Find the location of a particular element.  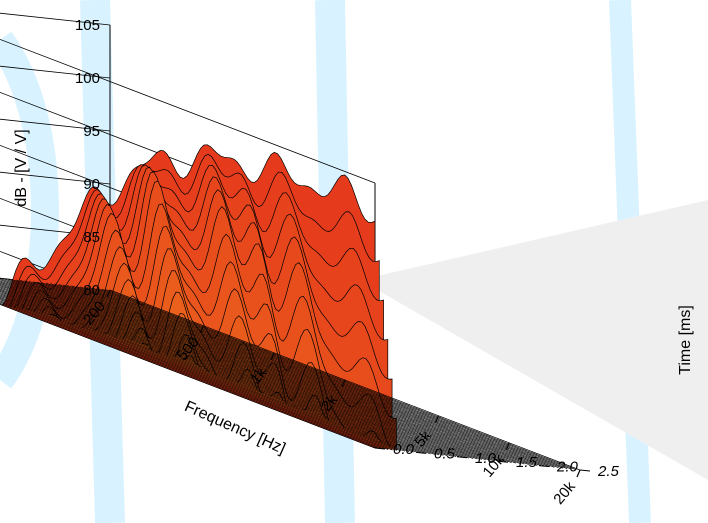

time-tick-label: 0.0 is located at coordinates (404, 449).